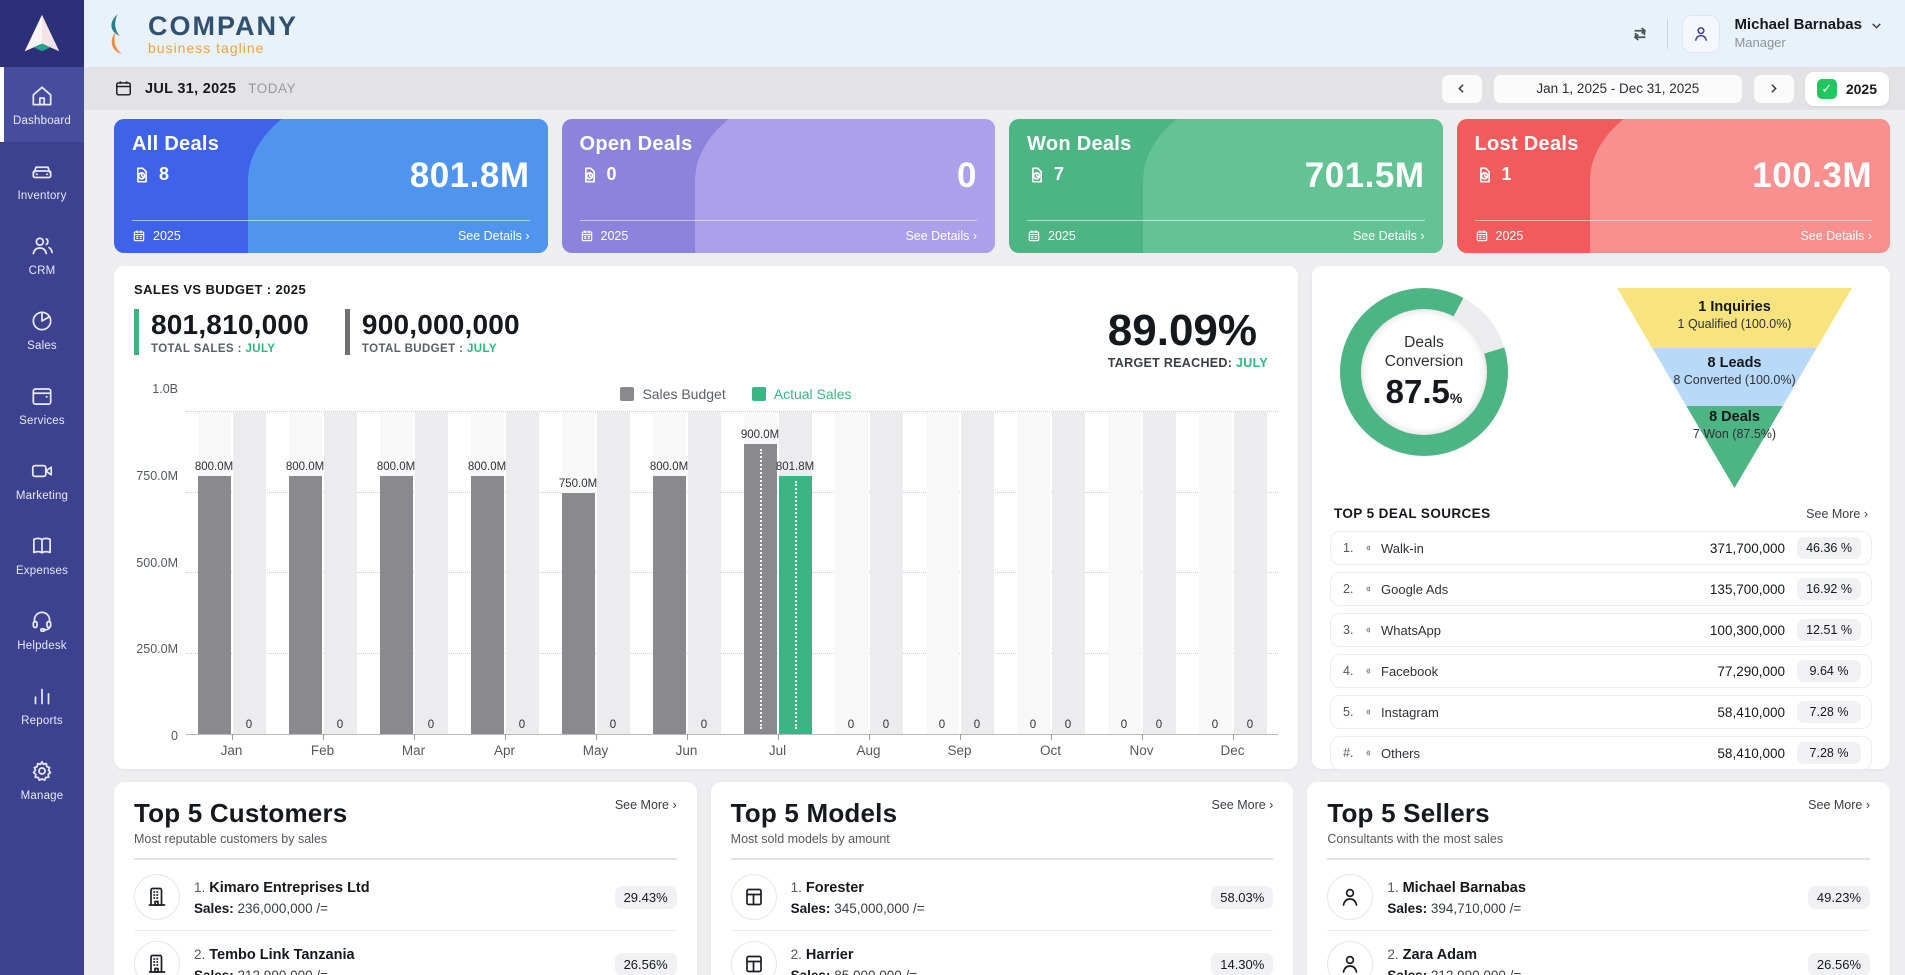 This screenshot has width=1905, height=975. I want to click on year-filter: ✓ 2025, so click(1846, 88).